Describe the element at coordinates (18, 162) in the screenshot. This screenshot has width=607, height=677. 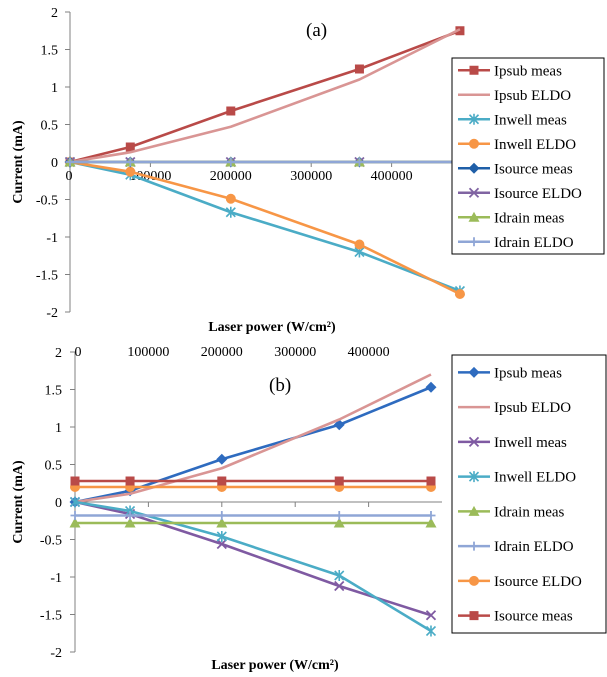
I see `panel-a-ylabel: Current (mA)` at that location.